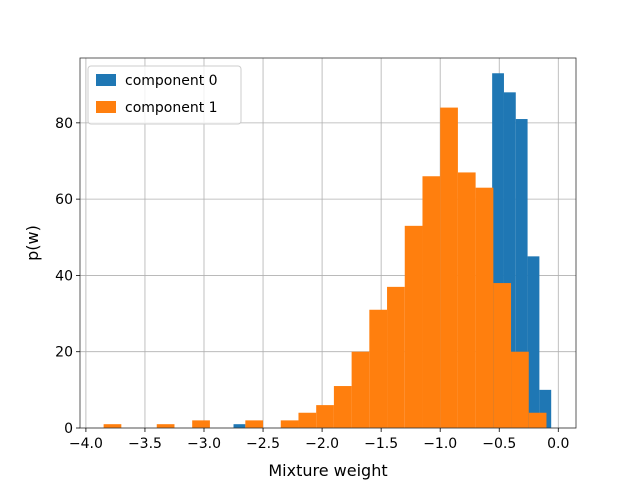  What do you see at coordinates (322, 444) in the screenshot?
I see `x-tick-label: −2.0` at bounding box center [322, 444].